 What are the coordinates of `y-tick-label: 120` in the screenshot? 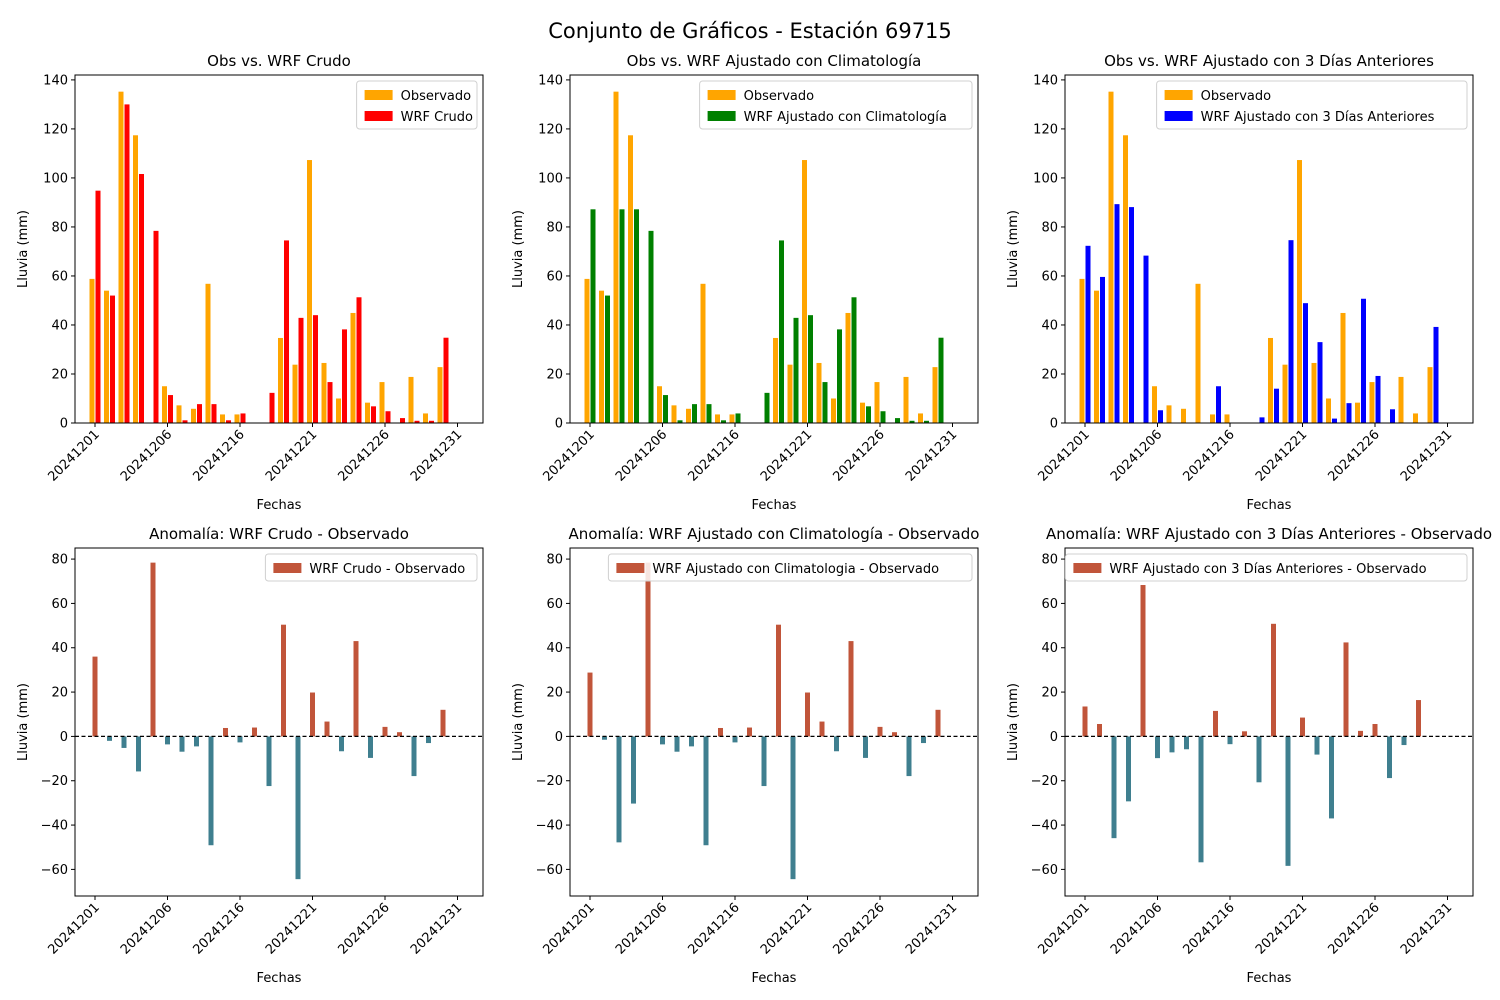 It's located at (55, 129).